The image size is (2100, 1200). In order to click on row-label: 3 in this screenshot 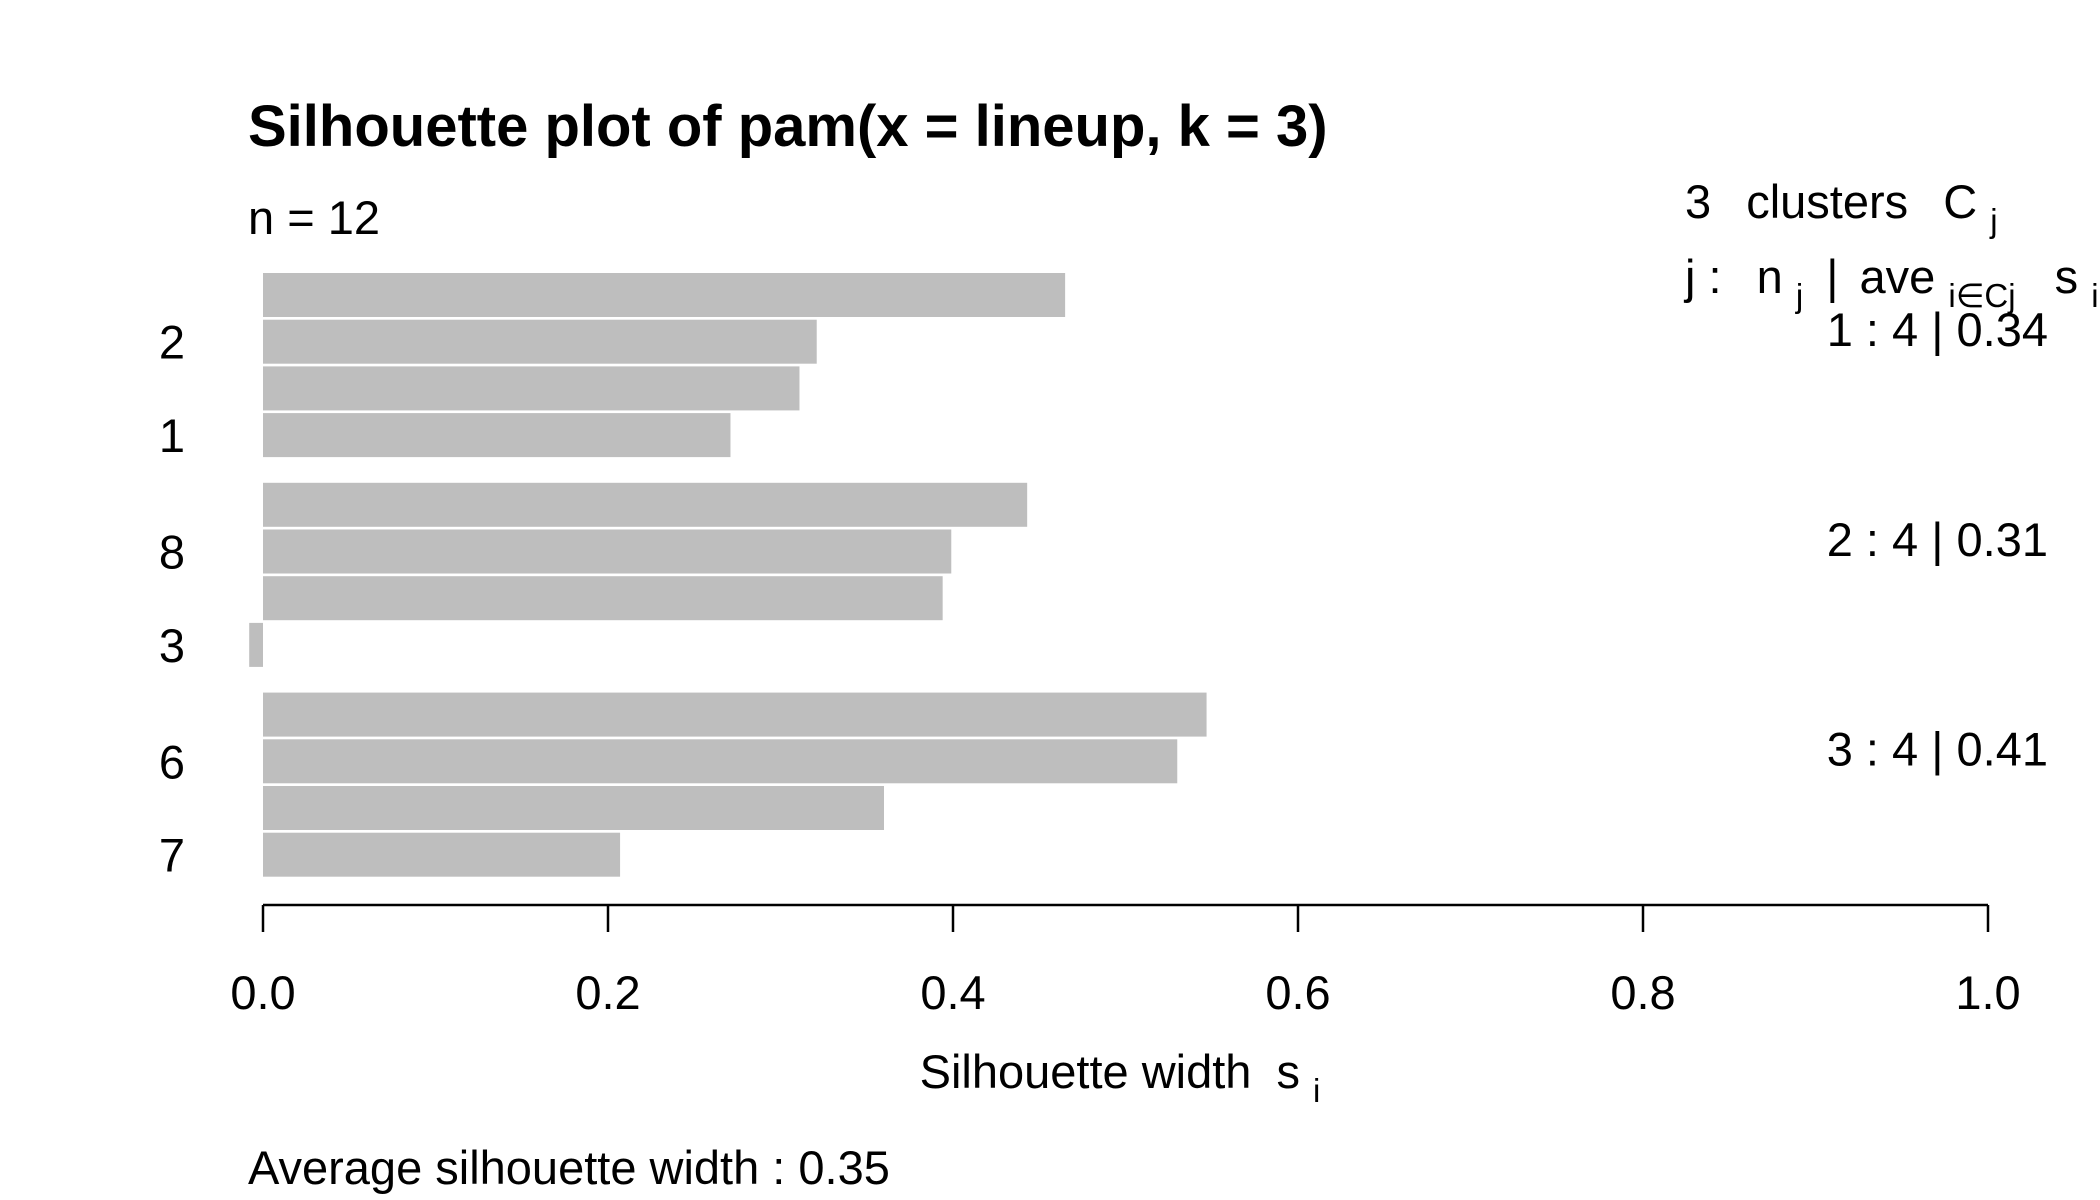, I will do `click(172, 645)`.